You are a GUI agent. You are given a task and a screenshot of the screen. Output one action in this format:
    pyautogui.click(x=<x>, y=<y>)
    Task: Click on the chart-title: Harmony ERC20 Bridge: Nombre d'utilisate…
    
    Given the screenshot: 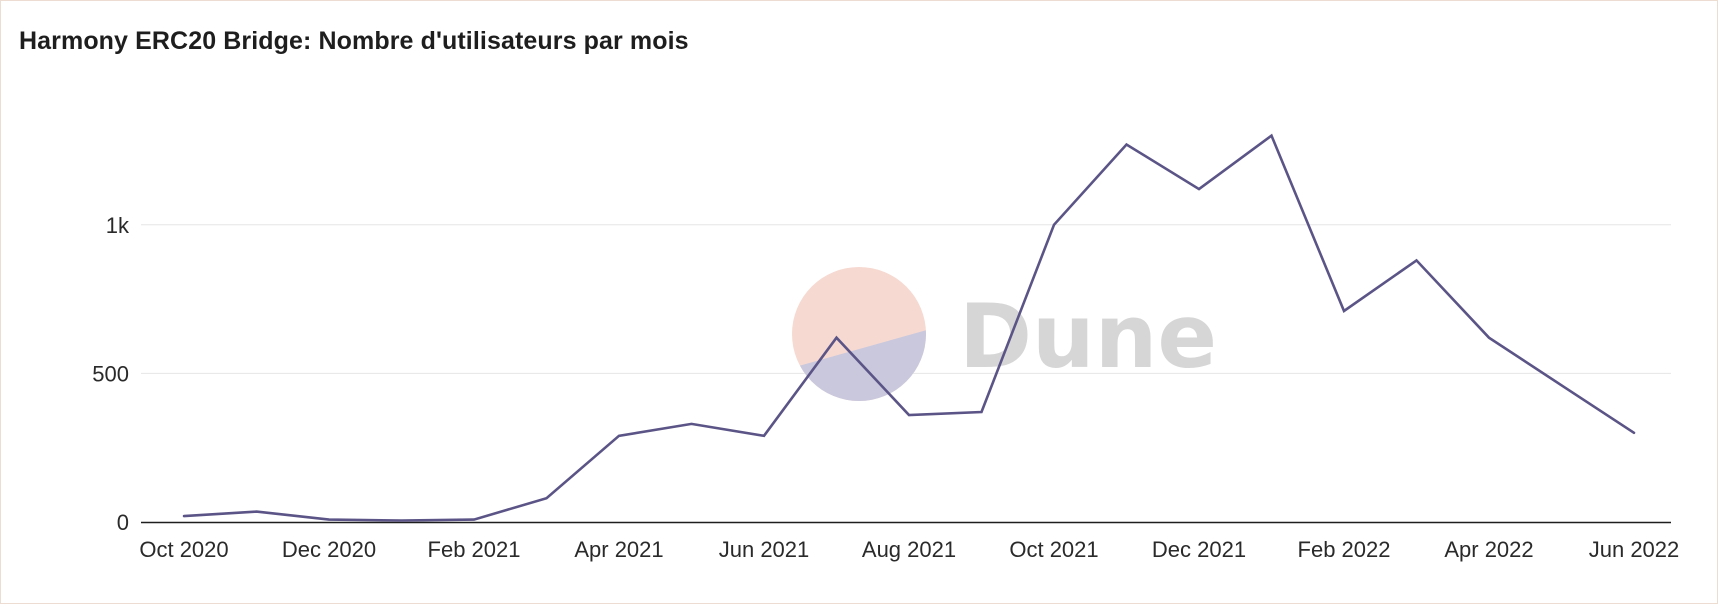 What is the action you would take?
    pyautogui.click(x=354, y=41)
    